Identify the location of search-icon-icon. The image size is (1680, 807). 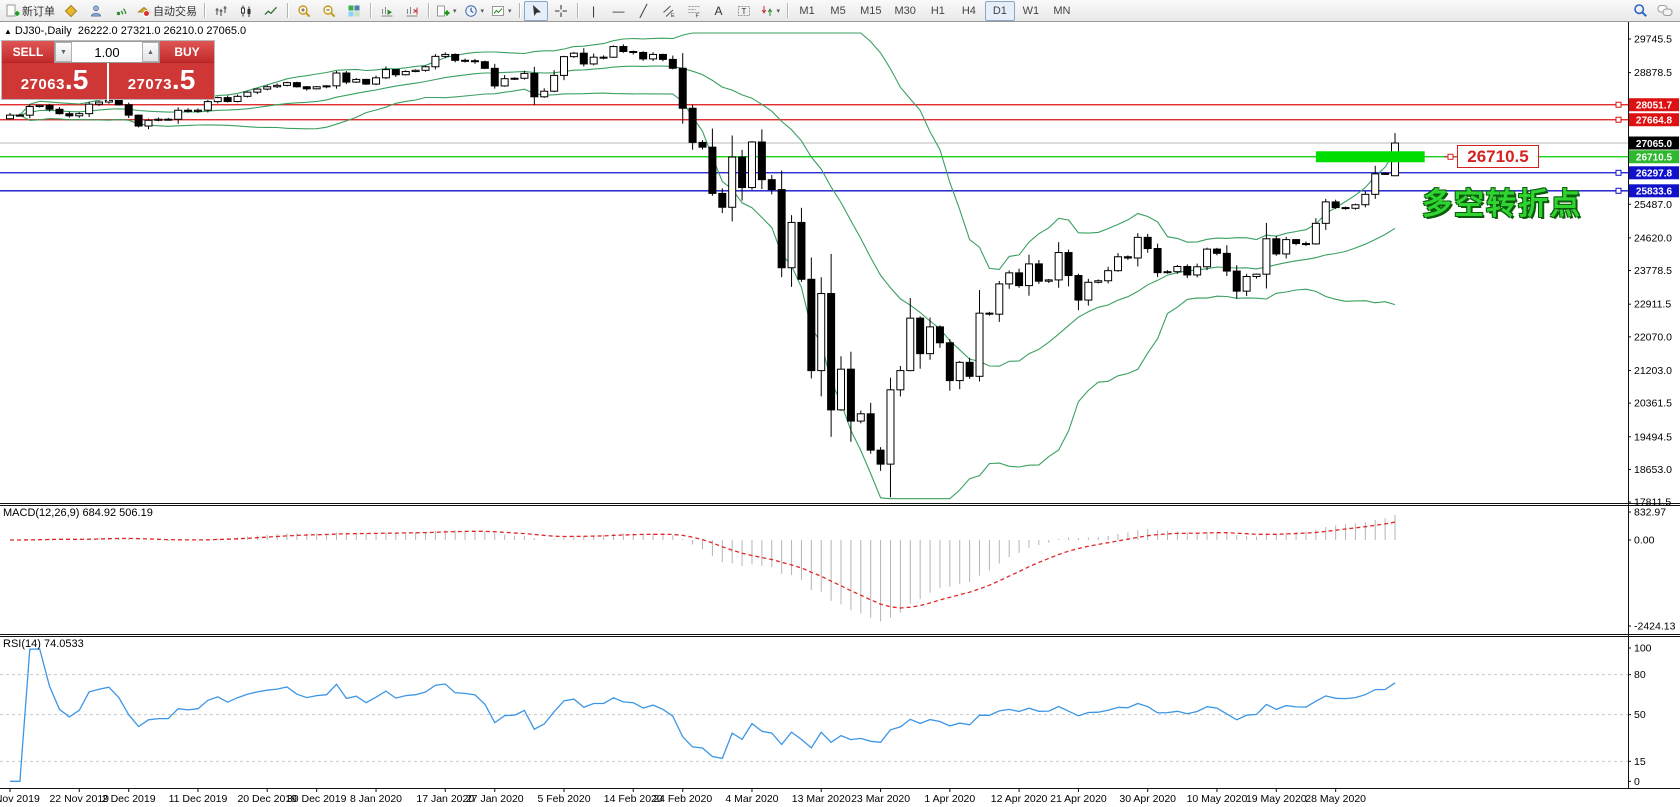
(1640, 10).